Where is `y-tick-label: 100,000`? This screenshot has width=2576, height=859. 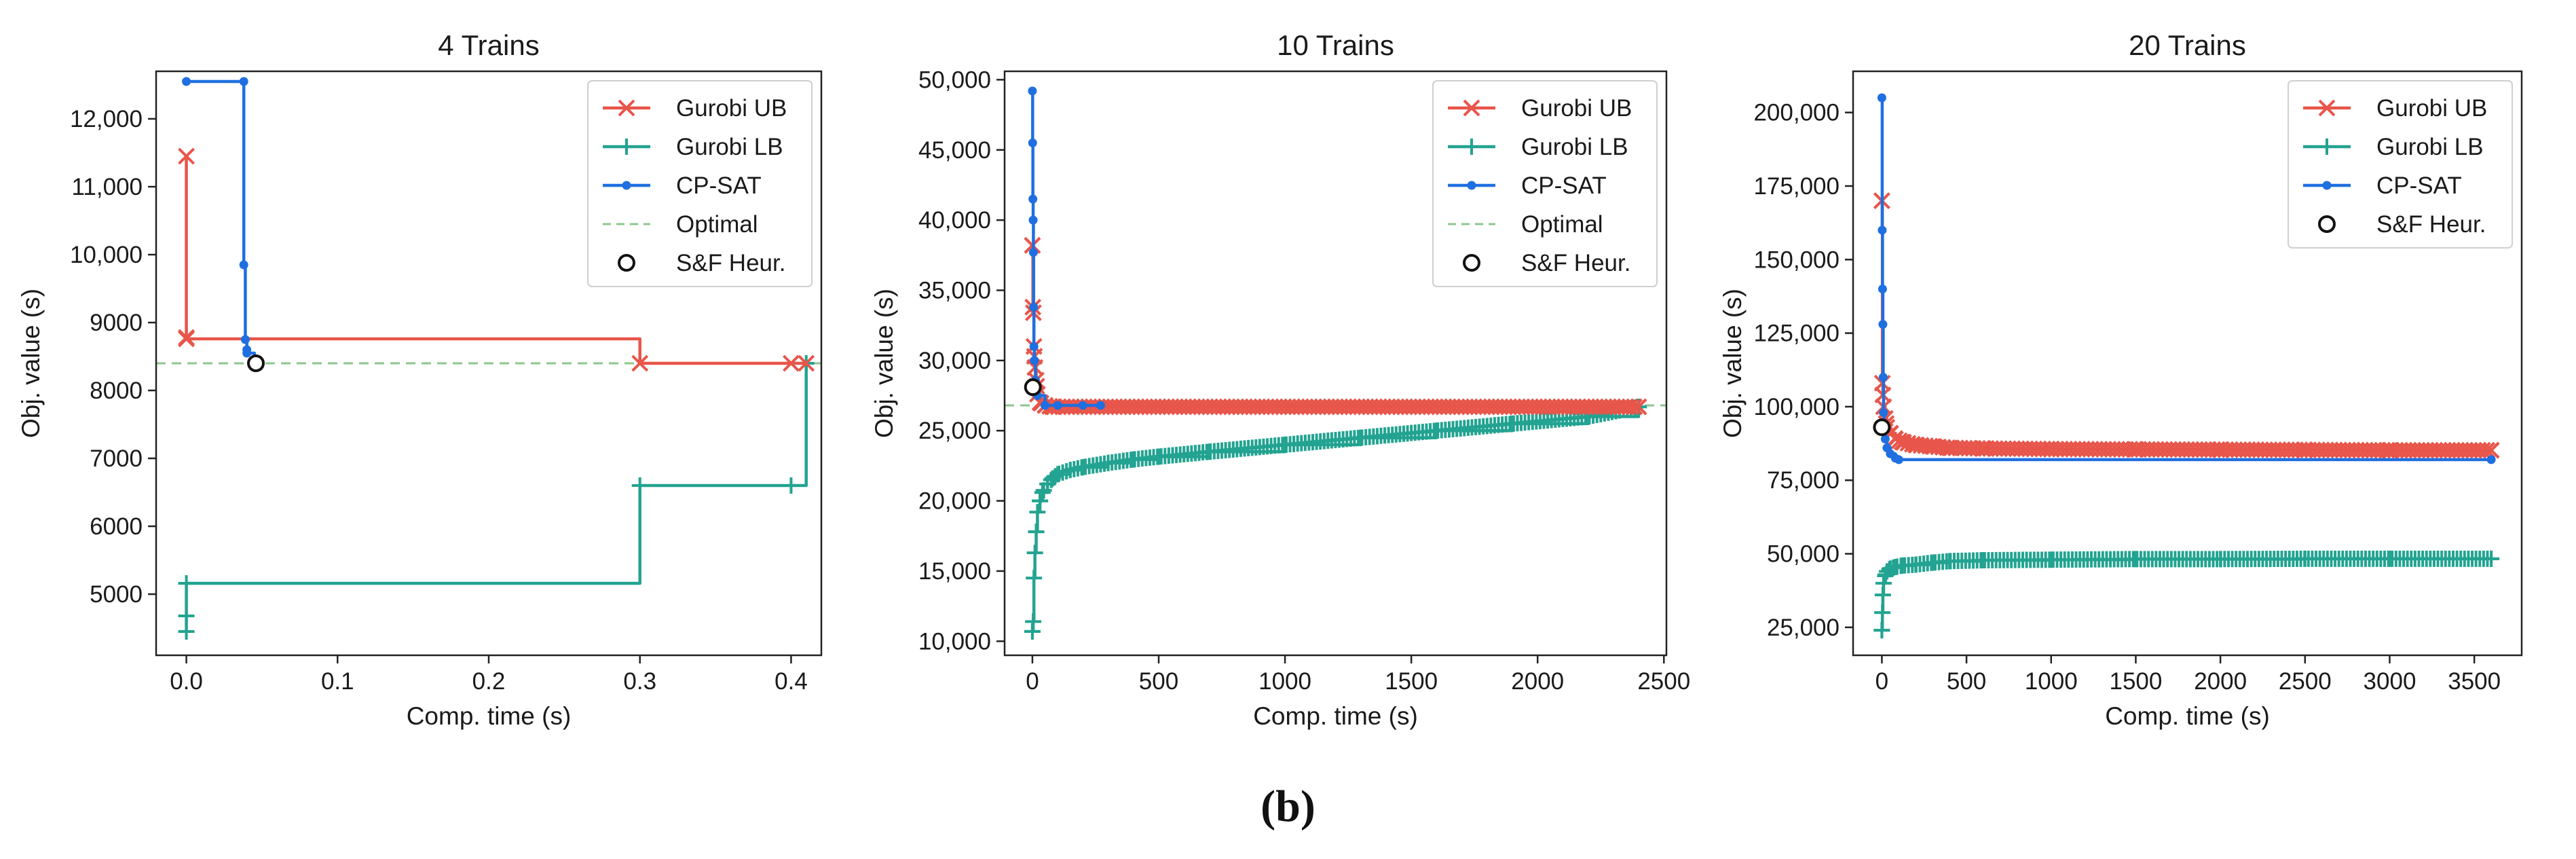 y-tick-label: 100,000 is located at coordinates (1797, 407).